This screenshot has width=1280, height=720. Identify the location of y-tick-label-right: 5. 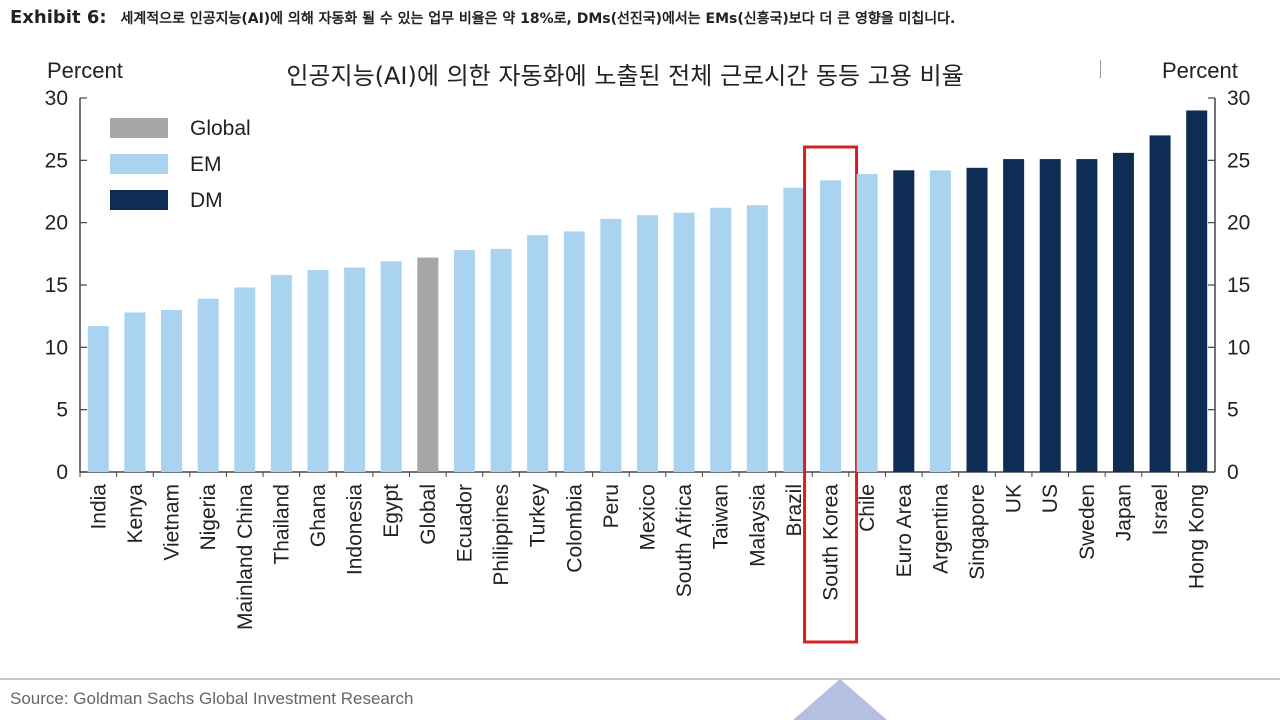
(1233, 410).